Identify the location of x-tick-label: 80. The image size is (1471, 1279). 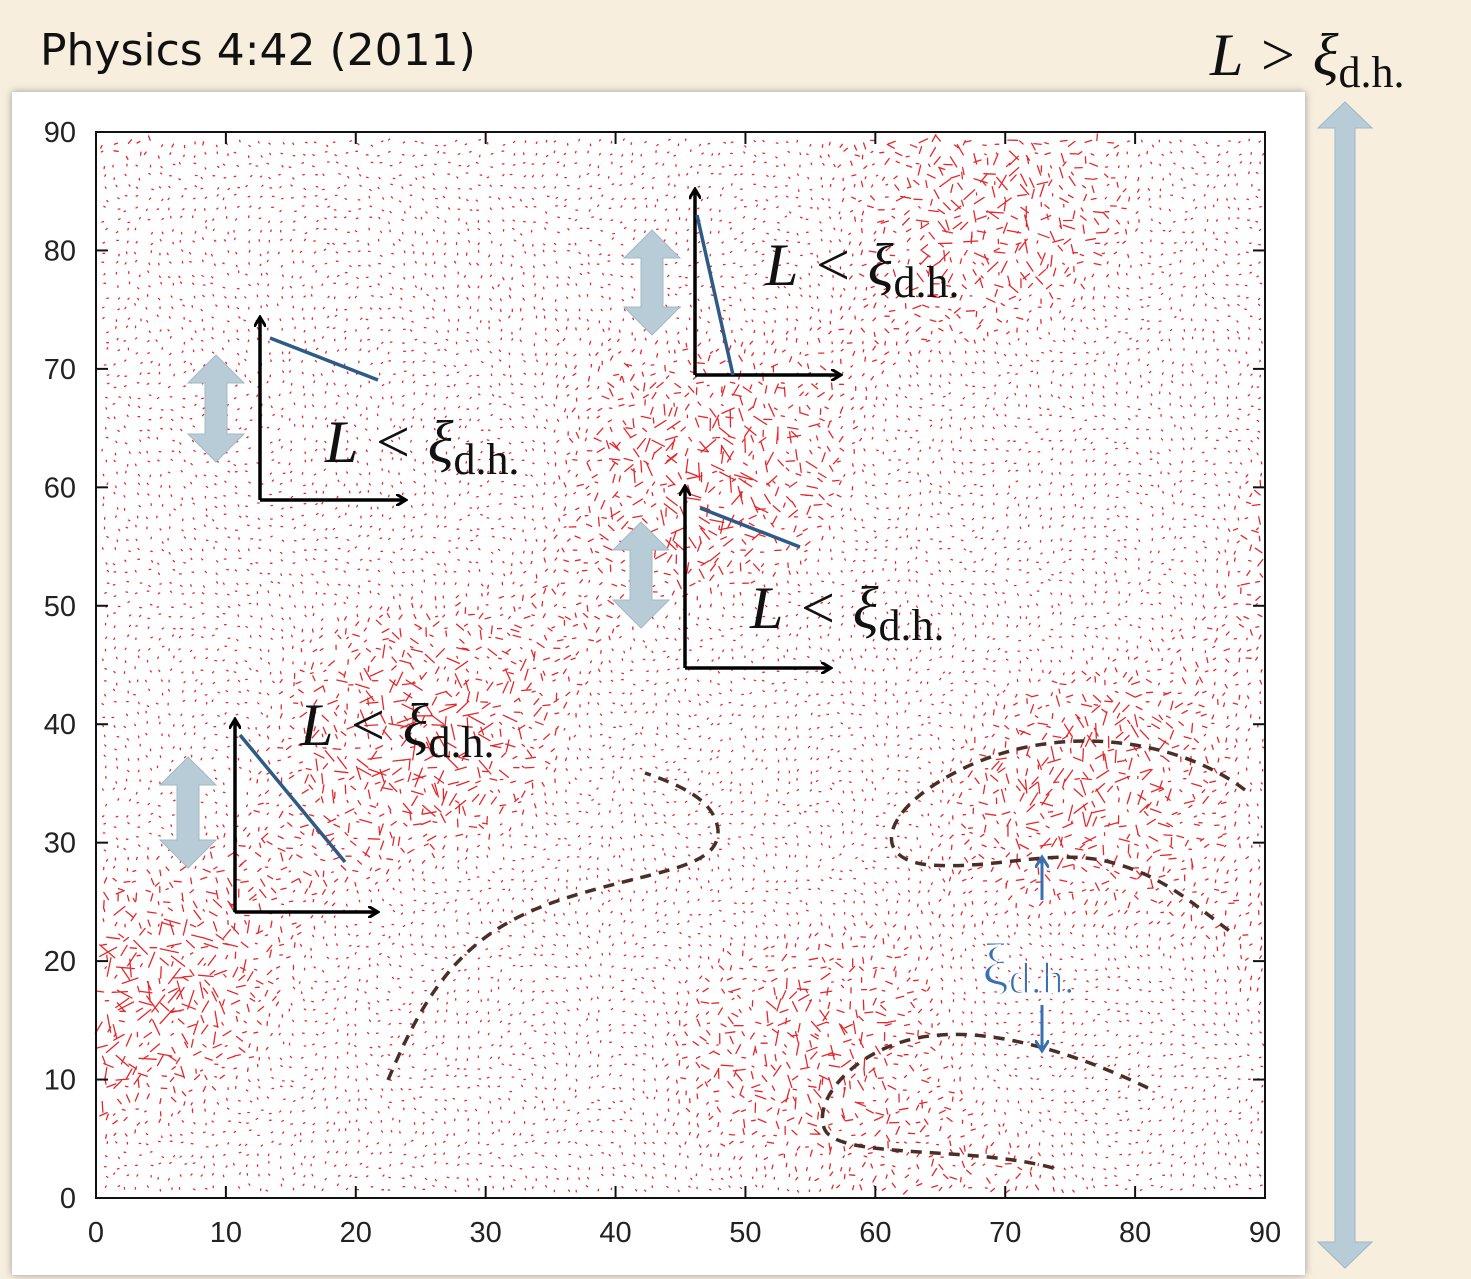
(1135, 1233).